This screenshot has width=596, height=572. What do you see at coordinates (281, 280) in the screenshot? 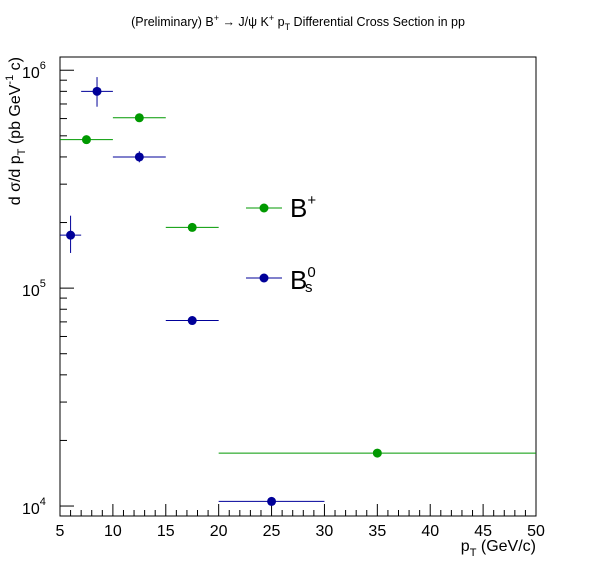
I see `legend-entry-bs0: B0 s` at bounding box center [281, 280].